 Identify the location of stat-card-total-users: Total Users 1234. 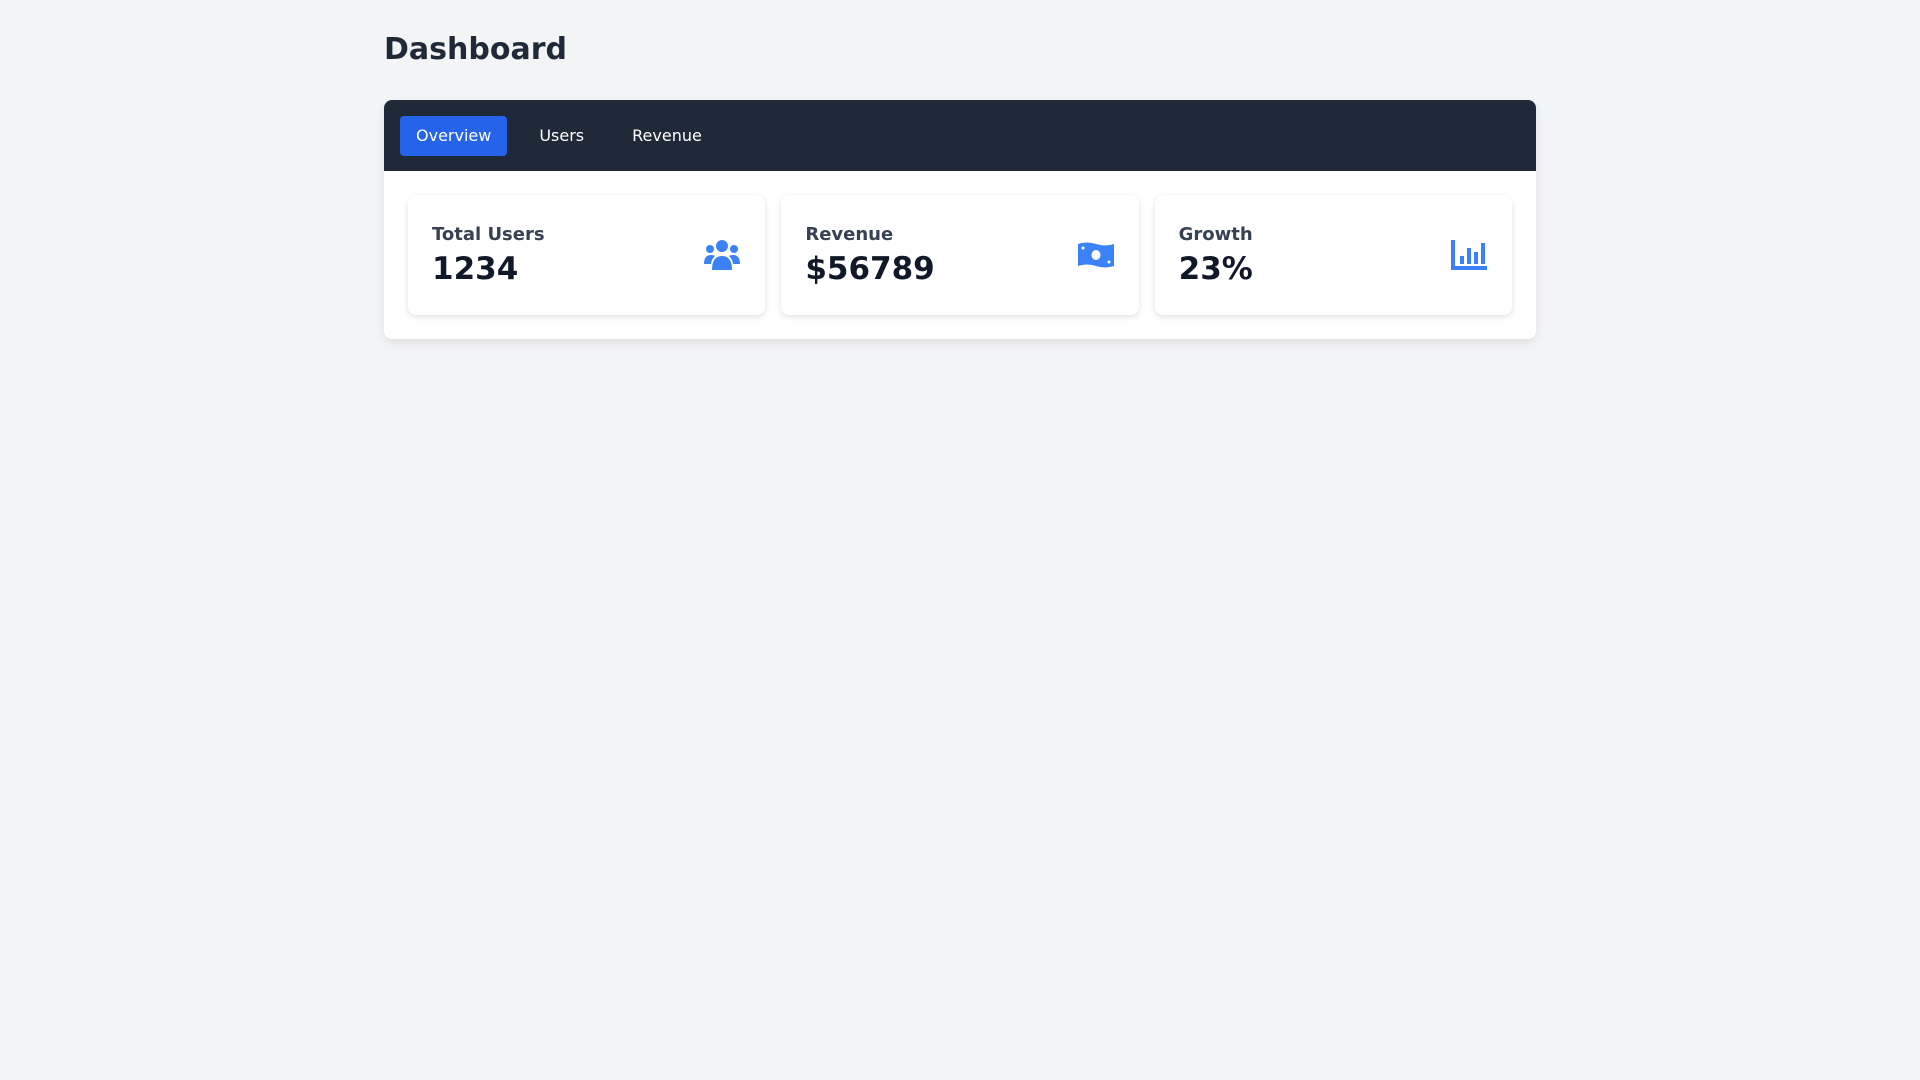
(587, 255).